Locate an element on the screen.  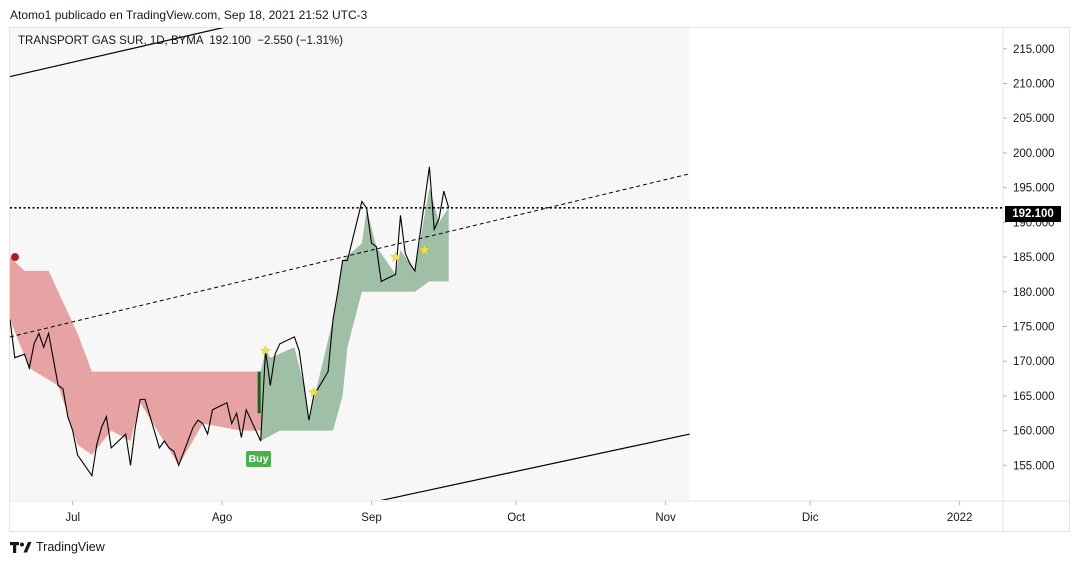
y-tick-label-9: 200.000 is located at coordinates (1034, 154).